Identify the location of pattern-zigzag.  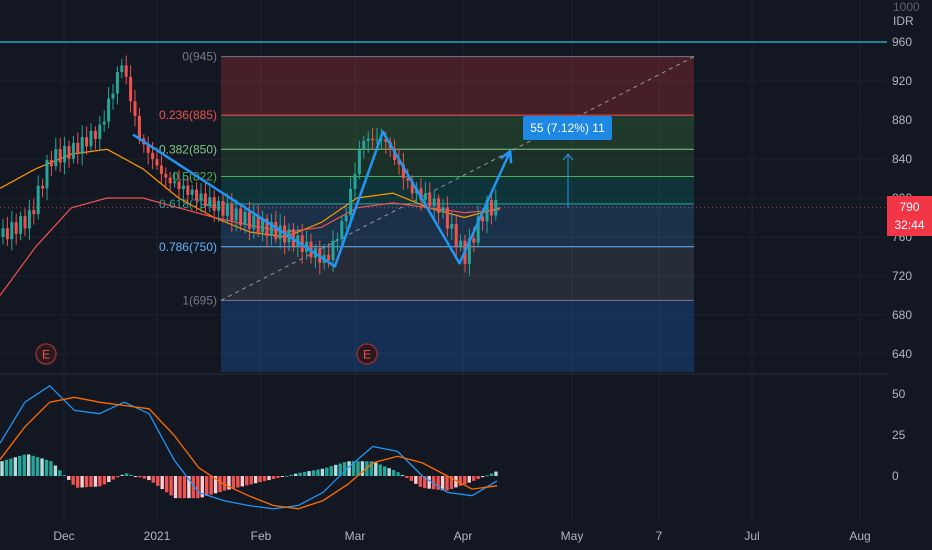
(322, 199).